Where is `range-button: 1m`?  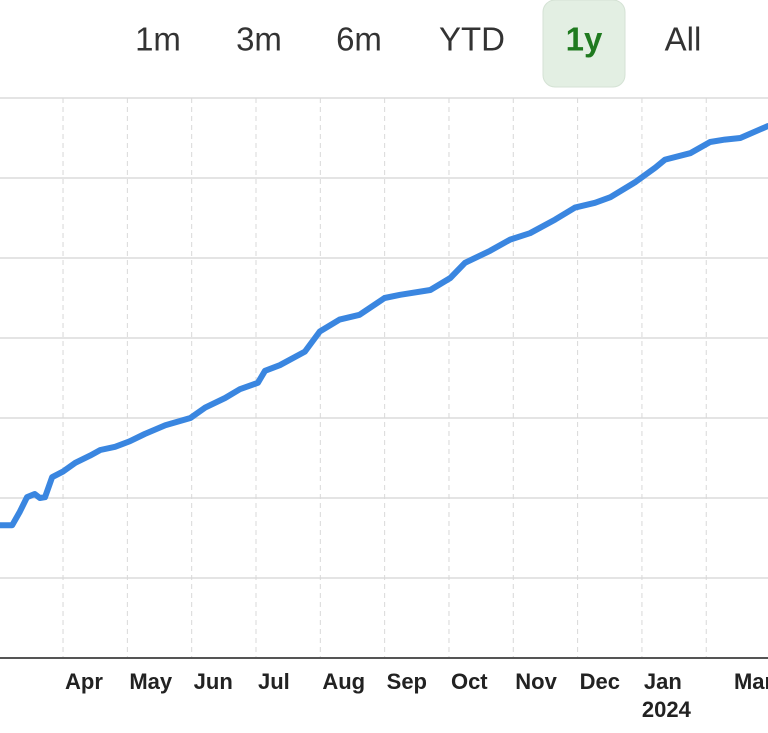 range-button: 1m is located at coordinates (158, 39).